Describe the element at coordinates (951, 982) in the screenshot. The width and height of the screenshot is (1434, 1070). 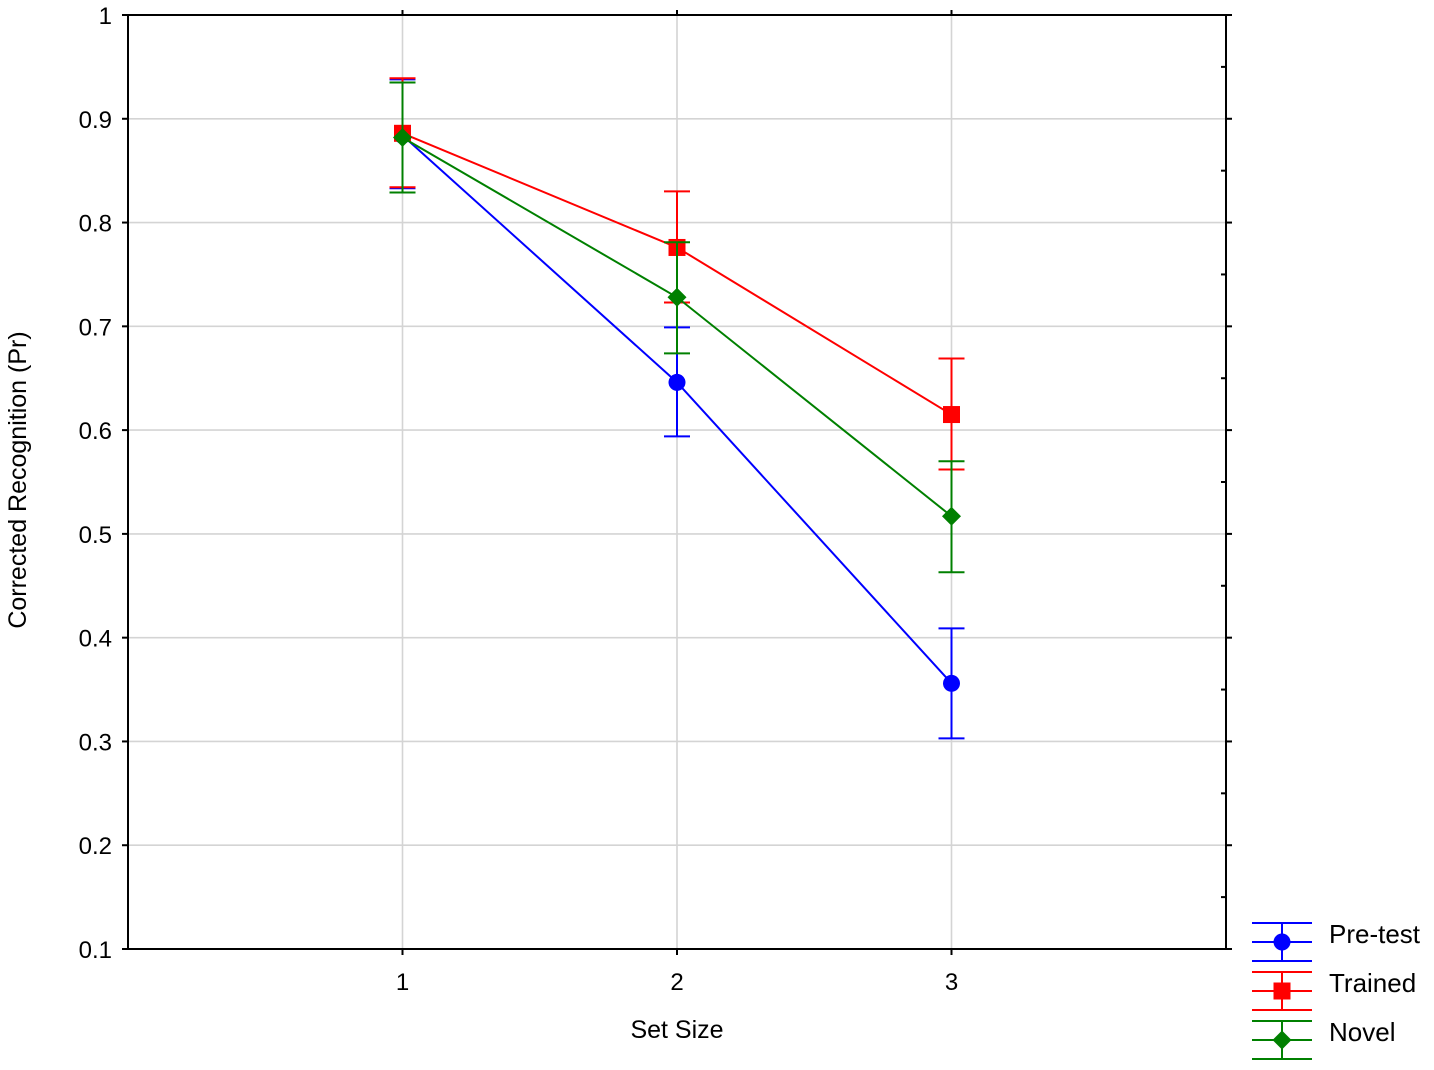
I see `x-tick-label: 3` at that location.